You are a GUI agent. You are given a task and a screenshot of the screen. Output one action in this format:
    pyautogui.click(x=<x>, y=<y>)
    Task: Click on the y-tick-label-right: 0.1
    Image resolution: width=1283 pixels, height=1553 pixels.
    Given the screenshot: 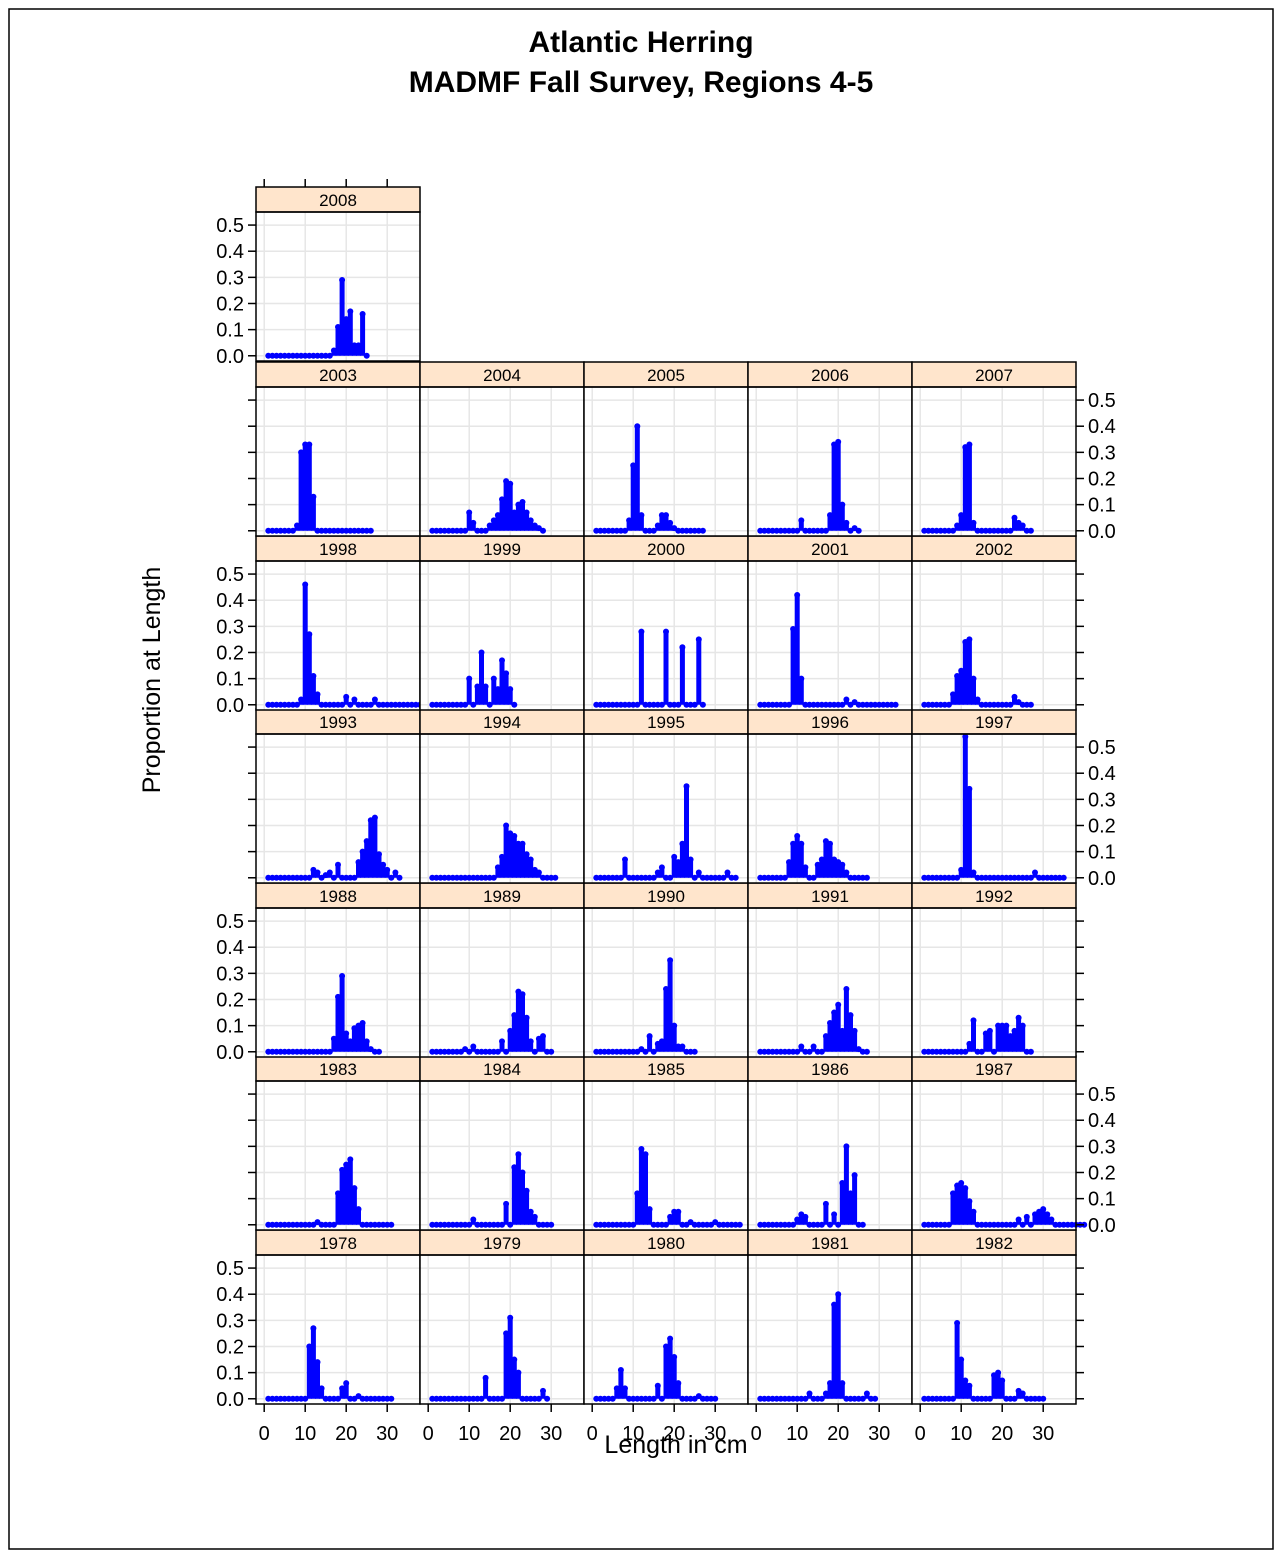 What is the action you would take?
    pyautogui.click(x=1102, y=506)
    